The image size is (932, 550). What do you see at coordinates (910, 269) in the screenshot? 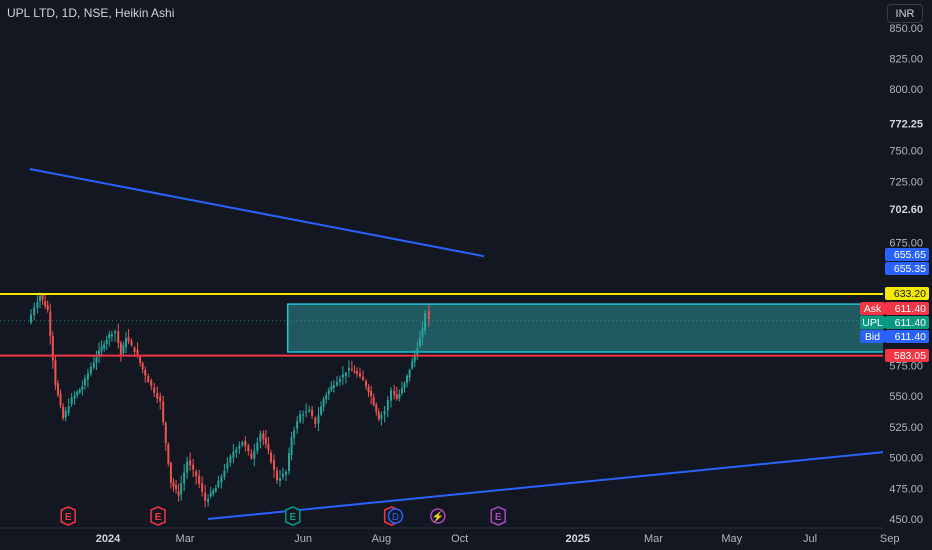
I see `price-tag-value: 655.35` at bounding box center [910, 269].